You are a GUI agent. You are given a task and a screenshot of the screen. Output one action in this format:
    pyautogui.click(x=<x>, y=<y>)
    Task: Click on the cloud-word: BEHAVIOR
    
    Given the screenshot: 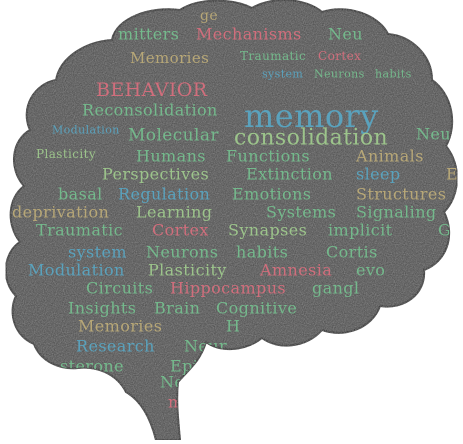 What is the action you would take?
    pyautogui.click(x=152, y=90)
    